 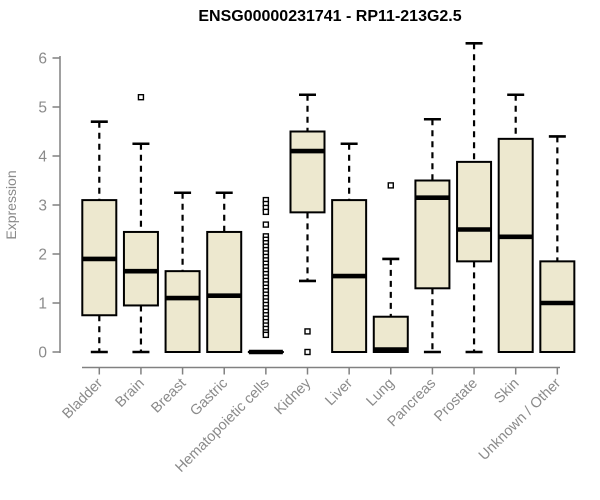 I want to click on boxplot-lung, so click(x=390, y=267).